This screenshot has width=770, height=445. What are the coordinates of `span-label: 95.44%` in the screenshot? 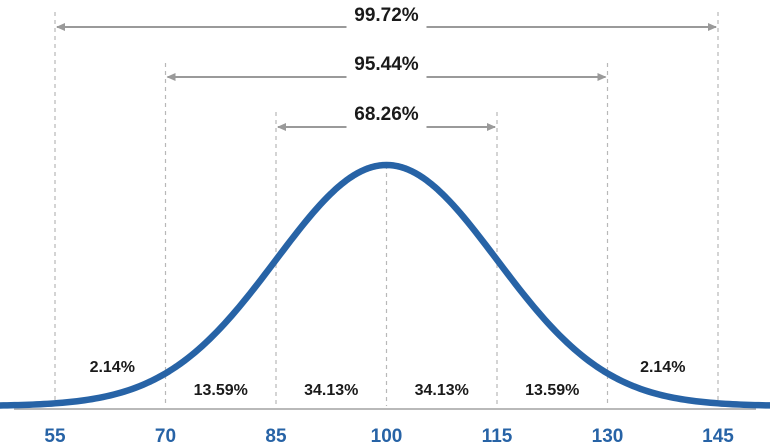 It's located at (386, 64).